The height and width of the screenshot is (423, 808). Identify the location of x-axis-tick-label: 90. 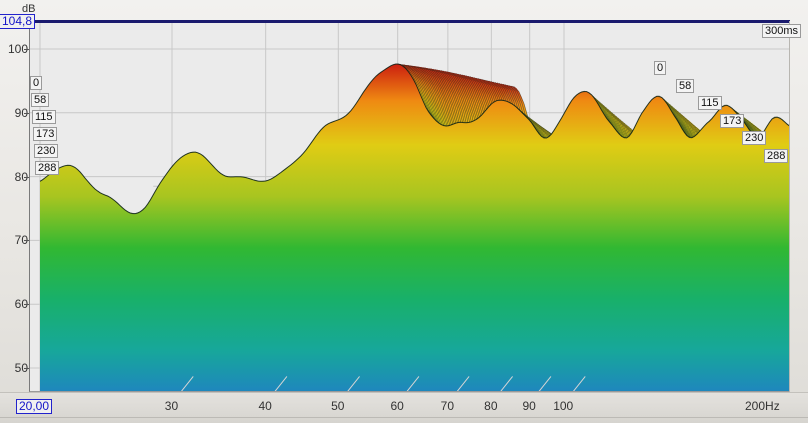
(529, 406).